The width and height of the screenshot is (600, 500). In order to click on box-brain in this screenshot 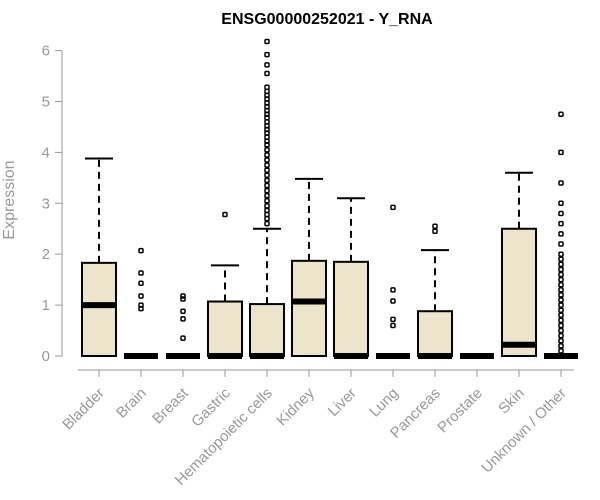, I will do `click(141, 303)`.